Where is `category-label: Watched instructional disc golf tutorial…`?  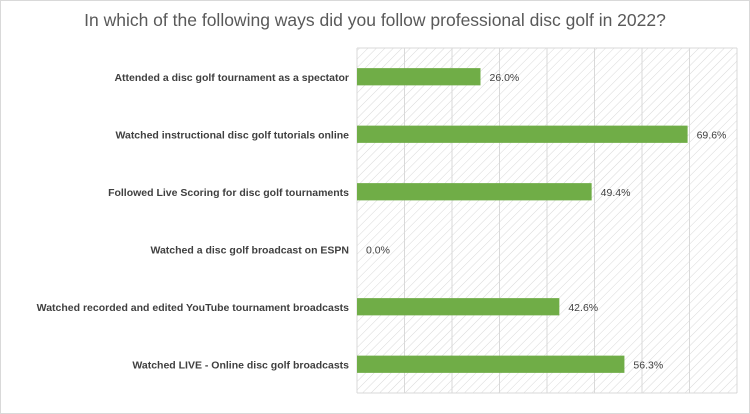
category-label: Watched instructional disc golf tutorial… is located at coordinates (232, 135).